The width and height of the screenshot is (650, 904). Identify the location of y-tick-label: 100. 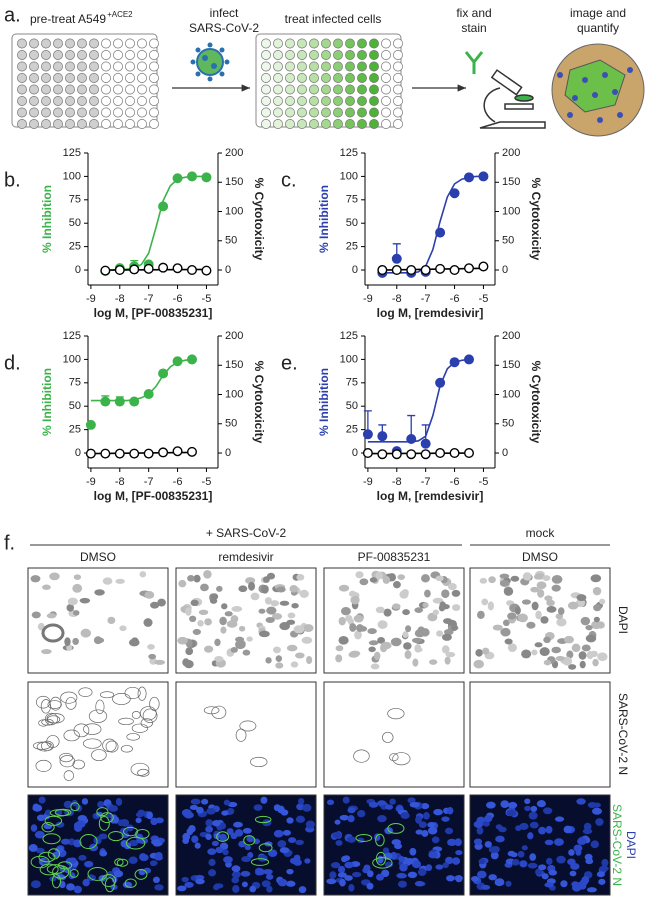
(349, 176).